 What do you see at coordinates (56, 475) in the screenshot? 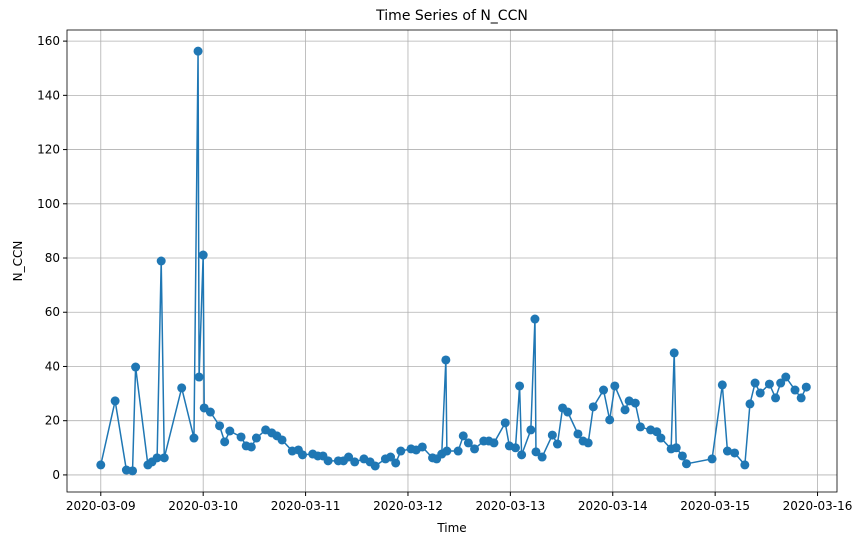
I see `y-tick-label: 0` at bounding box center [56, 475].